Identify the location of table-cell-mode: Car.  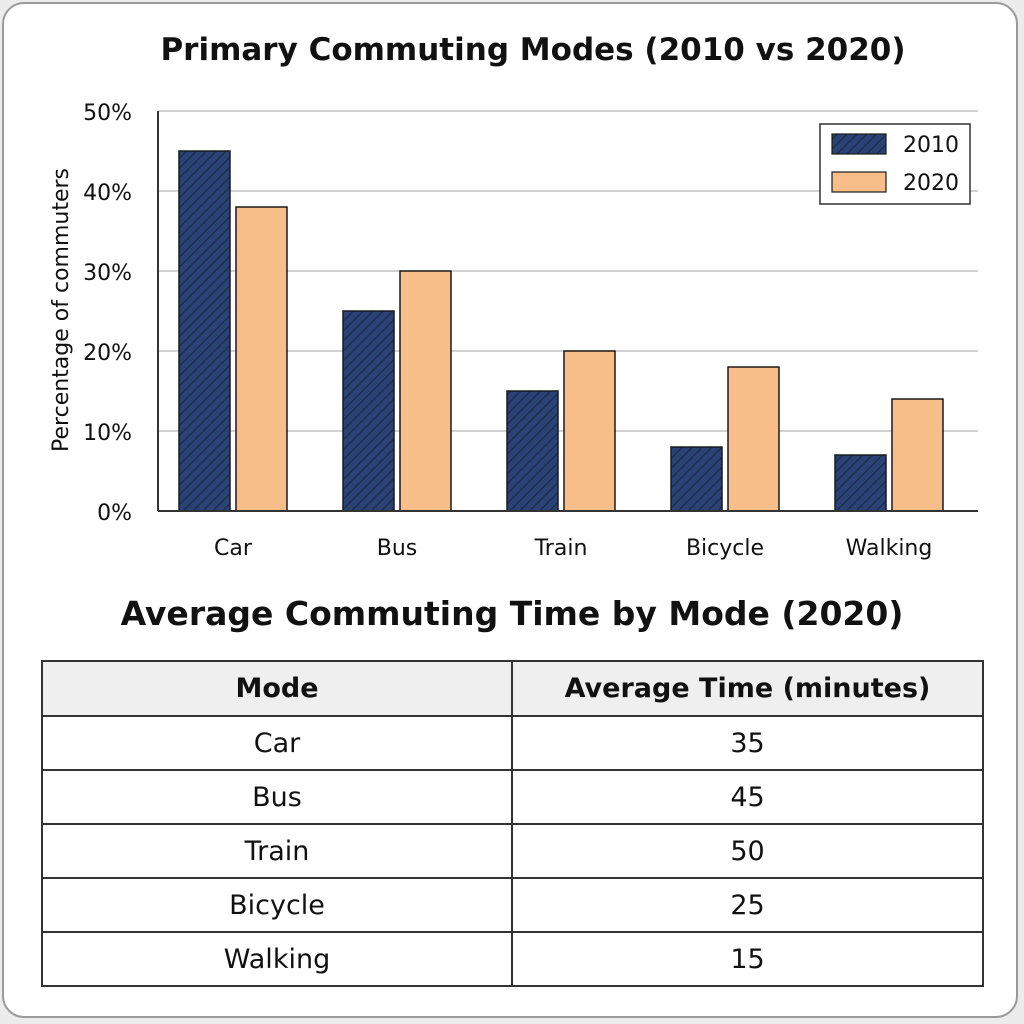
(277, 743).